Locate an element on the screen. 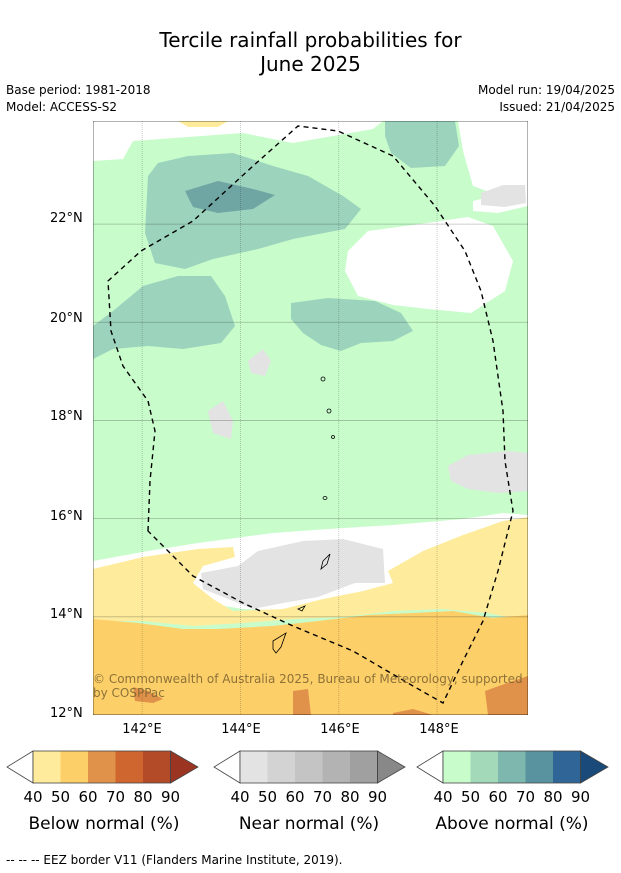 This screenshot has width=621, height=873. lon-label-142e: 142°E is located at coordinates (142, 729).